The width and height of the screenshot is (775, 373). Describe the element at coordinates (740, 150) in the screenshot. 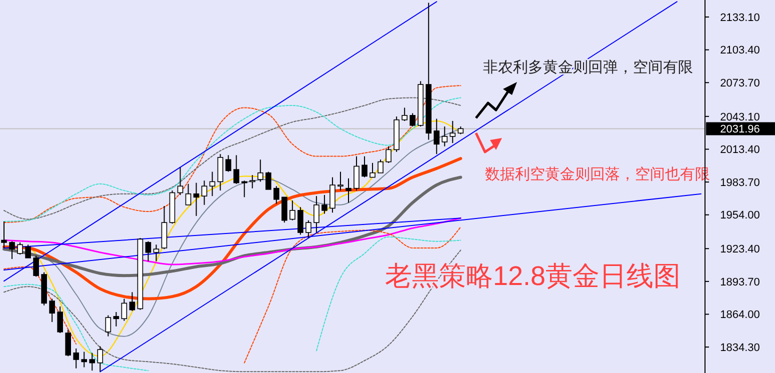

I see `y-tick-label: 2013.40` at that location.